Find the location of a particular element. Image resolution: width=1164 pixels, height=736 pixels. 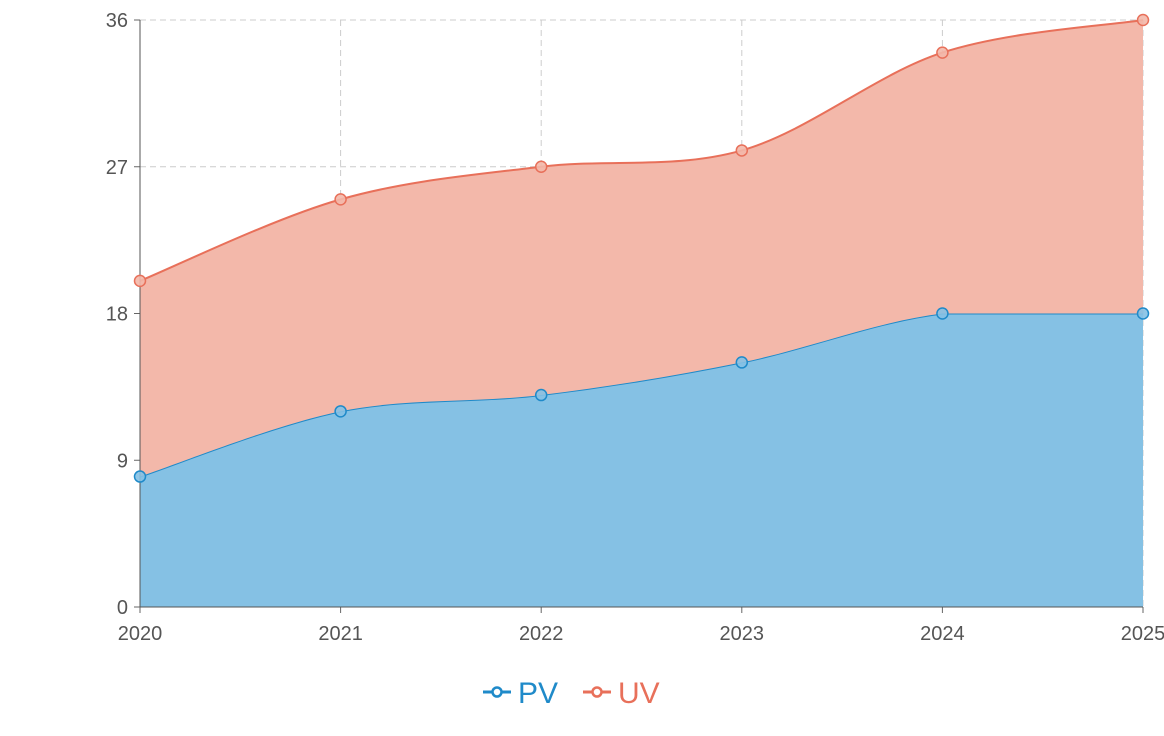

legend-item-uv: UV is located at coordinates (621, 693).